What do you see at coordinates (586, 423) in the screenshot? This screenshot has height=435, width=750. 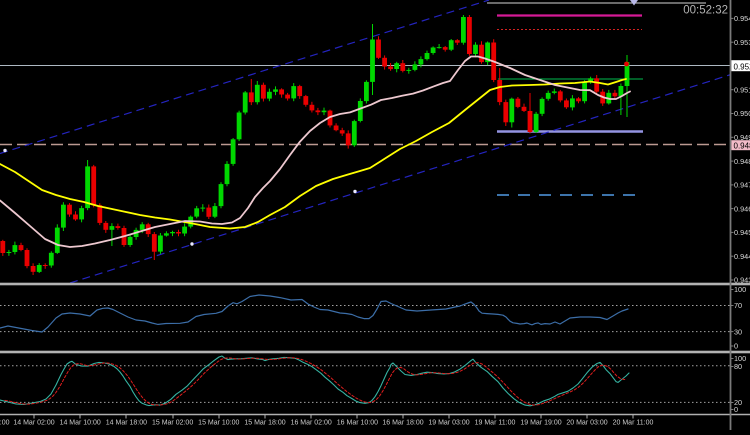 I see `svg-text: 20 Mar 03:00` at bounding box center [586, 423].